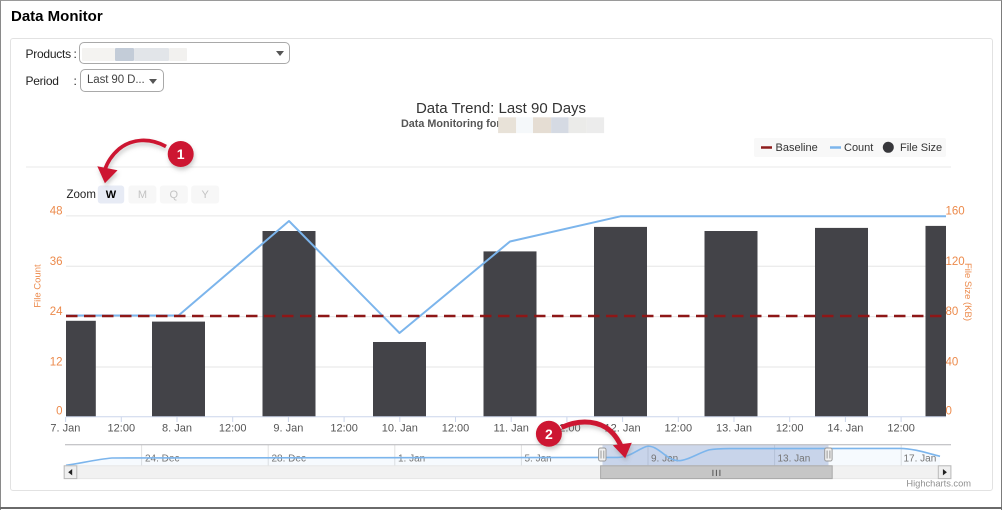 The width and height of the screenshot is (1002, 510). I want to click on svg-text: 2, so click(549, 434).